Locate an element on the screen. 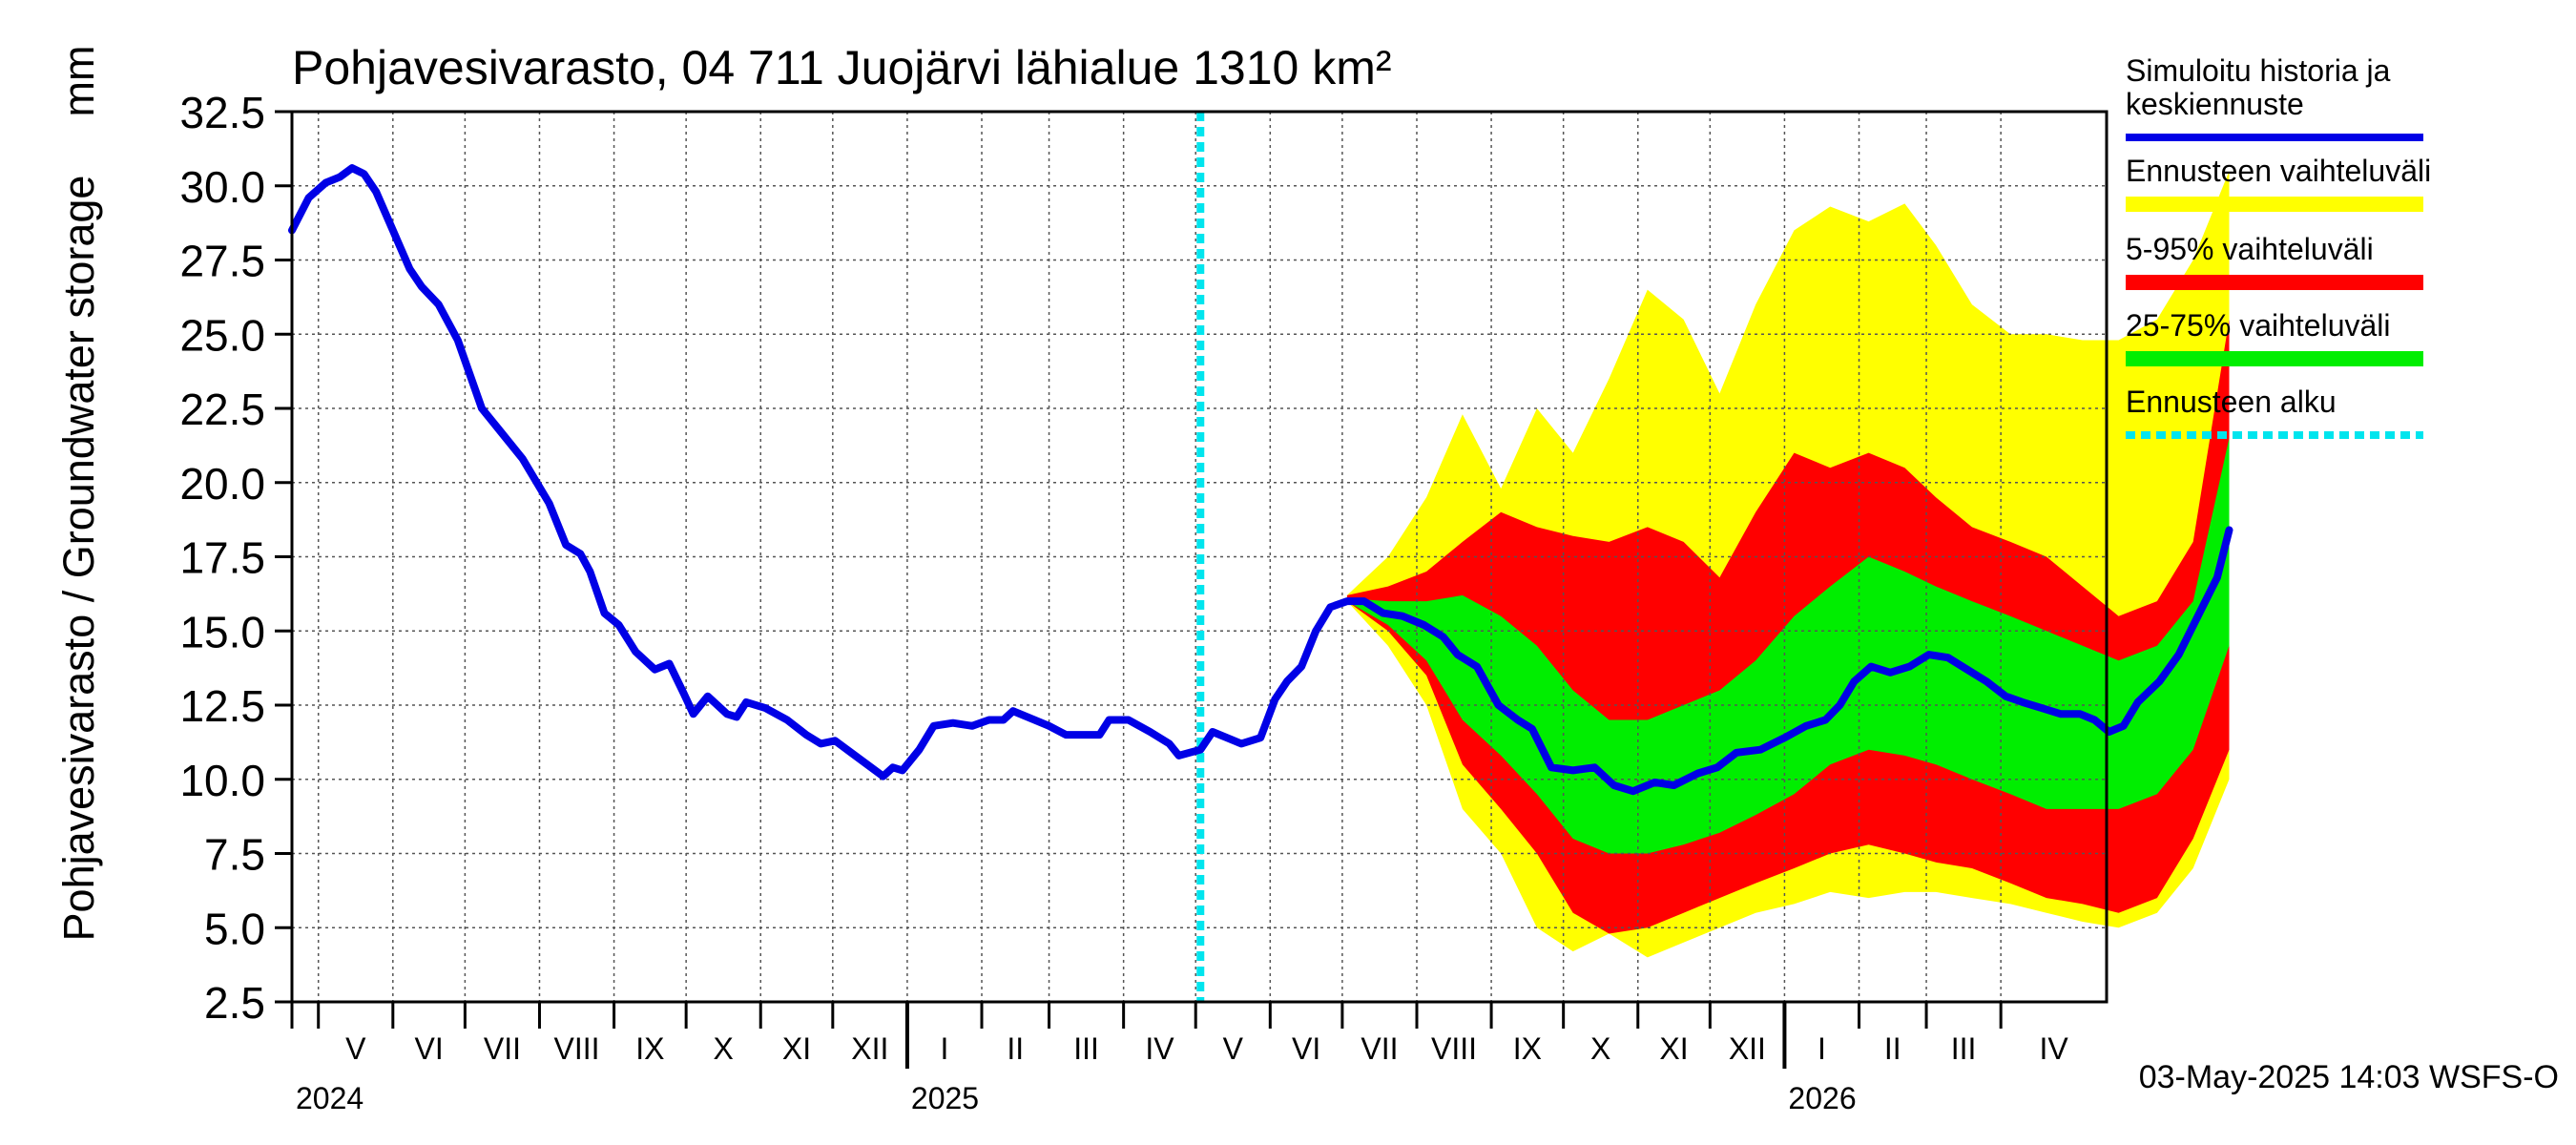  y-tick-label-11: 5.0 is located at coordinates (234, 929).